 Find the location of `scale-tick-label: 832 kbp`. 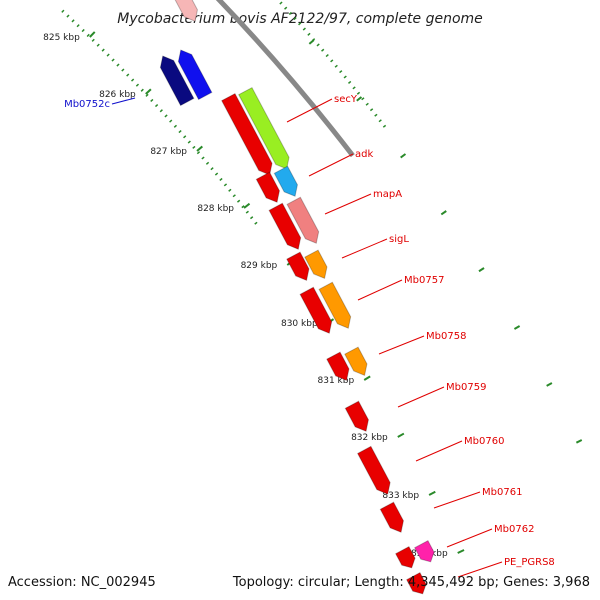

scale-tick-label: 832 kbp is located at coordinates (369, 438).